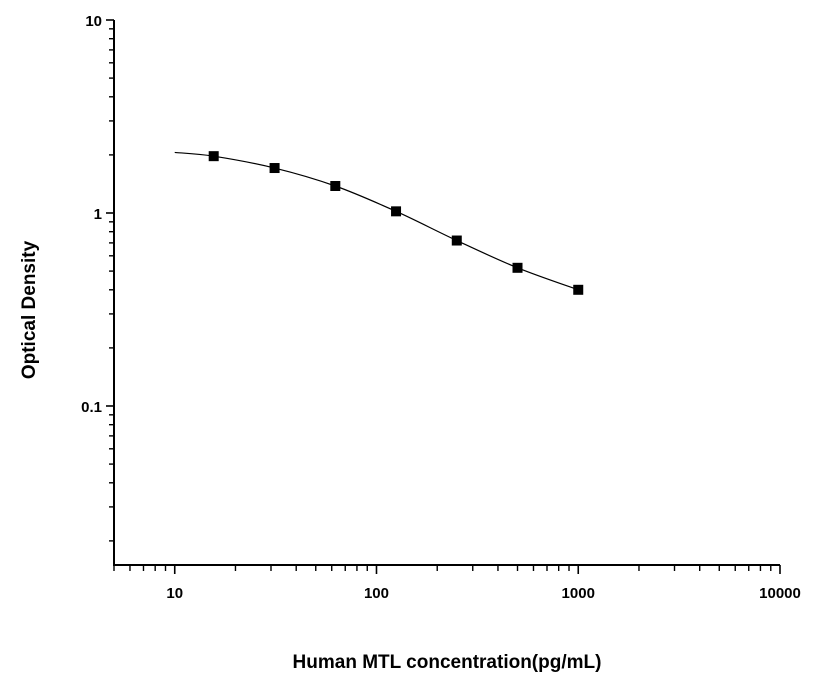 The height and width of the screenshot is (688, 824). What do you see at coordinates (376, 593) in the screenshot?
I see `x-tick-label: 100` at bounding box center [376, 593].